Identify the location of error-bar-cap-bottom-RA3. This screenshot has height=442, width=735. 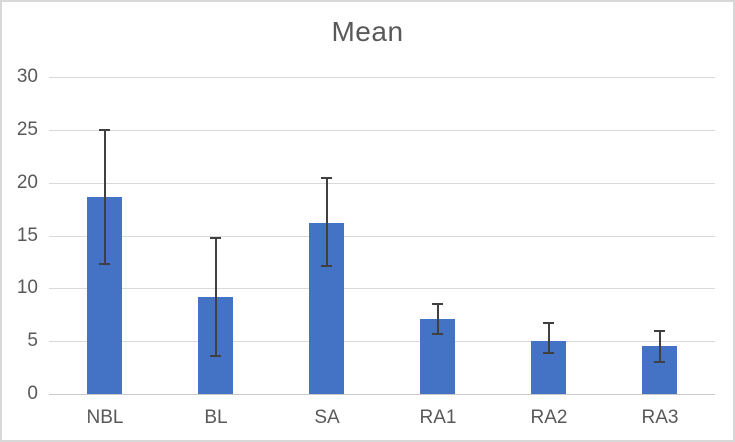
(659, 362).